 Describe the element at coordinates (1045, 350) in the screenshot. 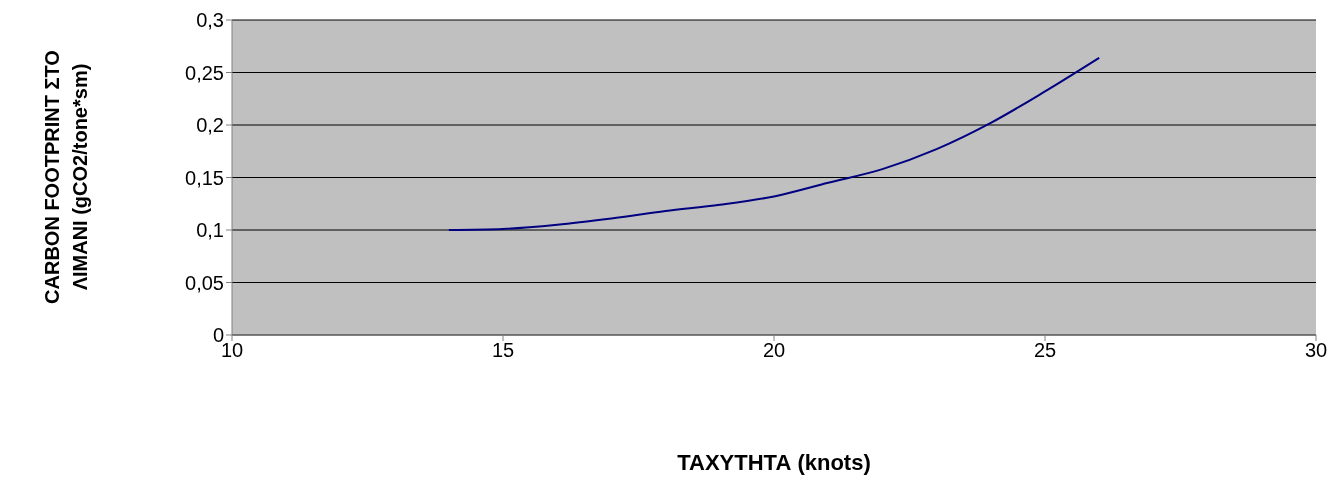

I see `x-tick-label: 25` at that location.